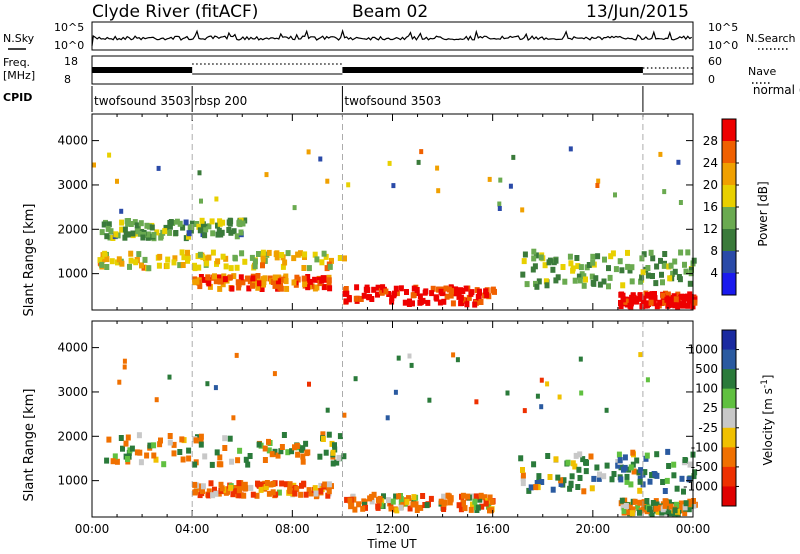 The image size is (800, 554). Describe the element at coordinates (763, 213) in the screenshot. I see `power-cbar-label: Power [dB]` at that location.